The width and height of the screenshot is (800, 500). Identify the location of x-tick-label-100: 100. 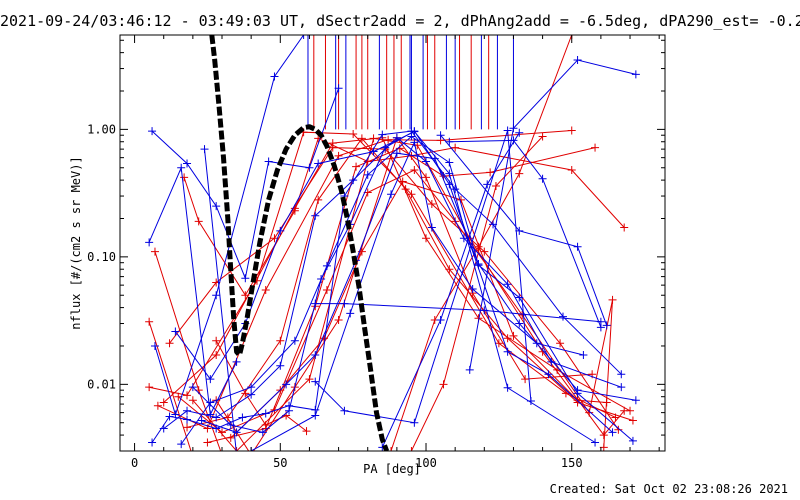
(426, 463).